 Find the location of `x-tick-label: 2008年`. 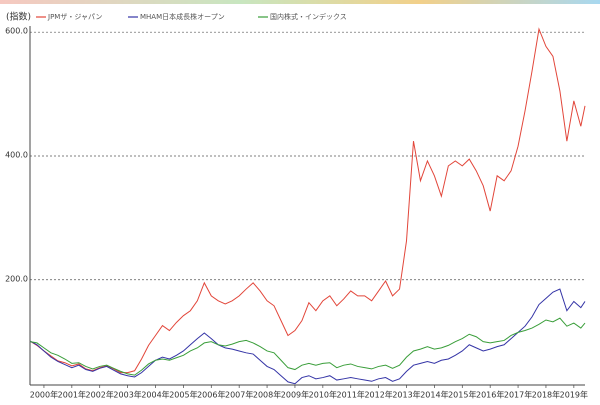

x-tick-label: 2008年 is located at coordinates (267, 395).